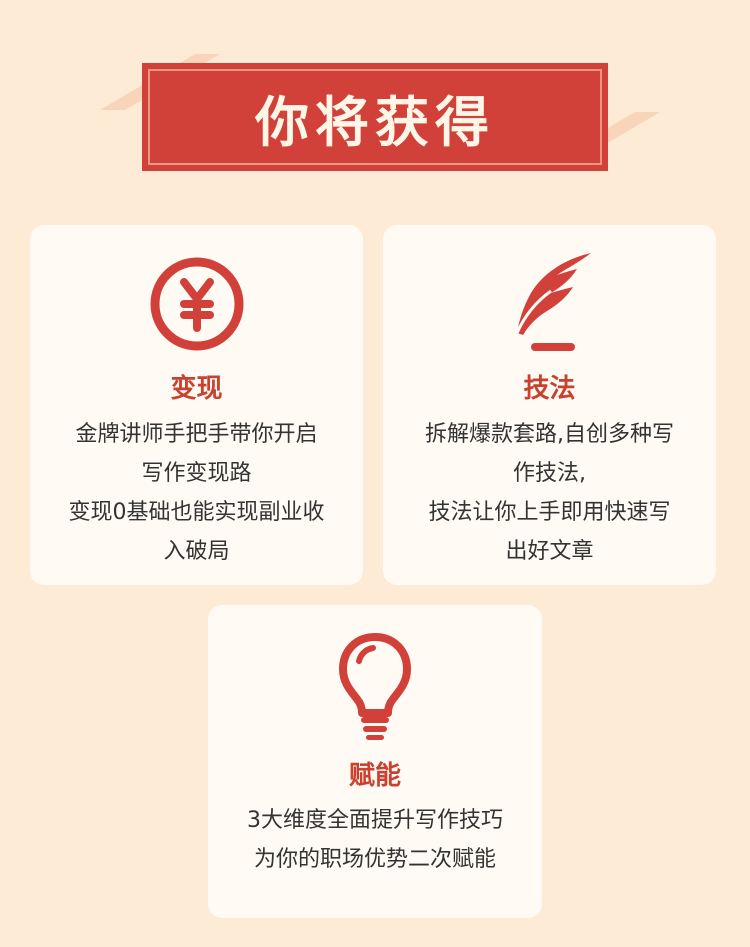 The width and height of the screenshot is (750, 947). I want to click on card-description: 金牌讲师手把手带你开启 写作变现路 变现0基础也能实现副业收 入破局, so click(196, 493).